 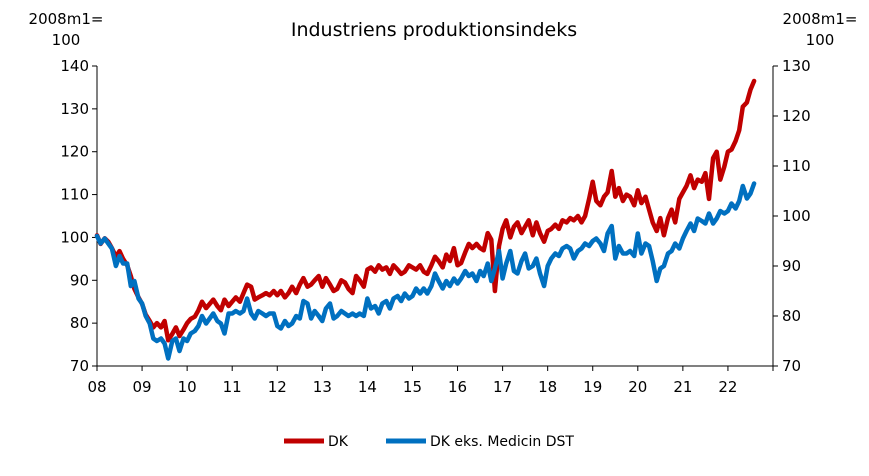 What do you see at coordinates (277, 387) in the screenshot?
I see `x-tick-label: 12` at bounding box center [277, 387].